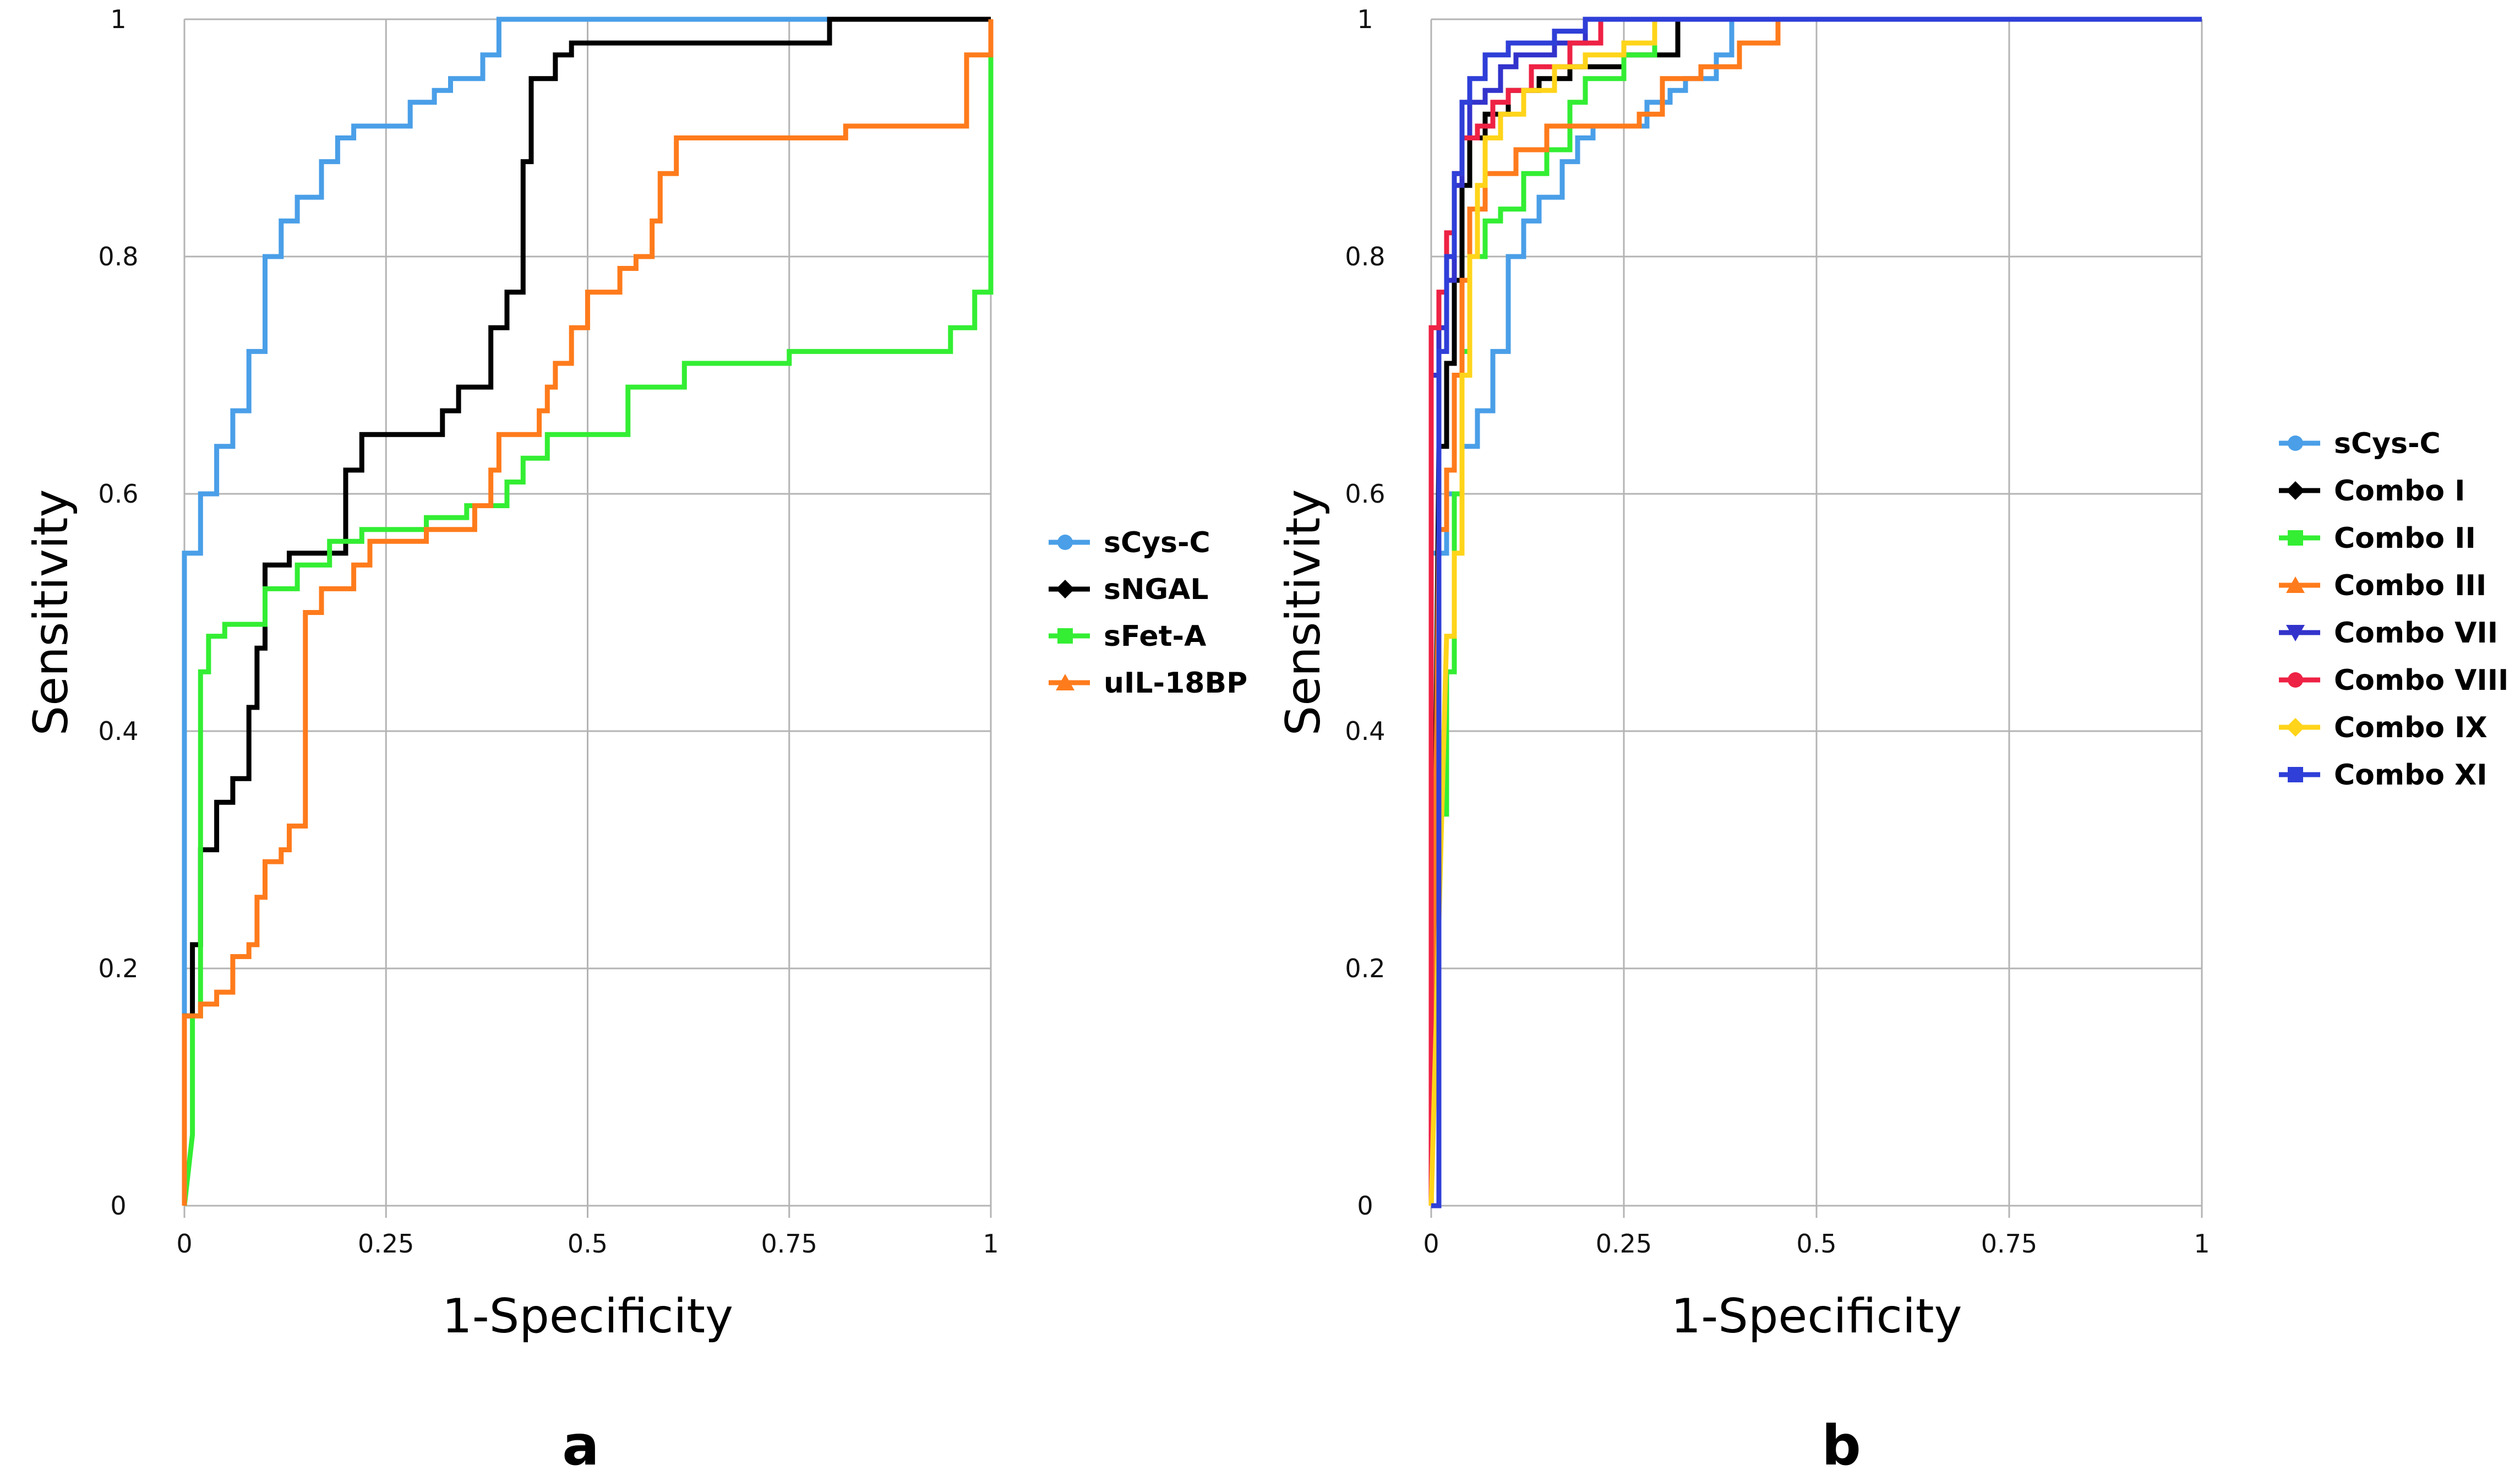 The width and height of the screenshot is (2520, 1481). Describe the element at coordinates (2295, 633) in the screenshot. I see `legend-marker-triangle-down` at that location.